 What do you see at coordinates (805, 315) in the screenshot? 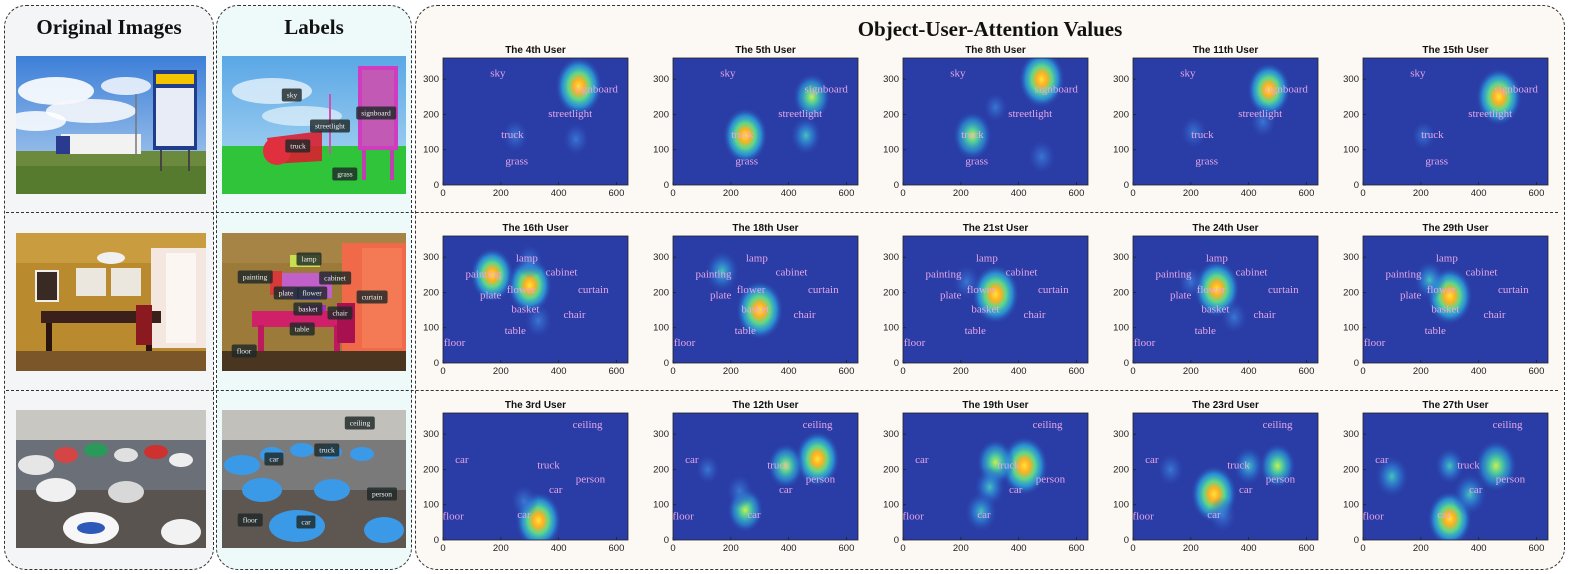
I see `object-label: chair` at bounding box center [805, 315].